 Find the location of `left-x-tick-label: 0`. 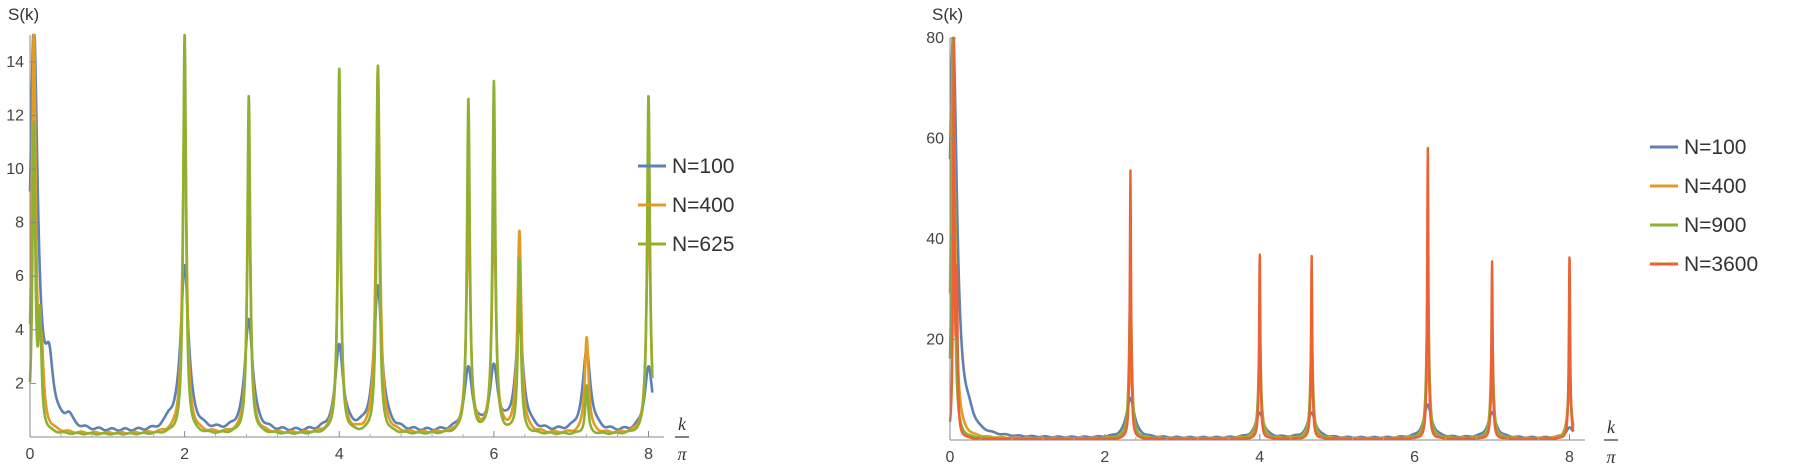

left-x-tick-label: 0 is located at coordinates (30, 454).